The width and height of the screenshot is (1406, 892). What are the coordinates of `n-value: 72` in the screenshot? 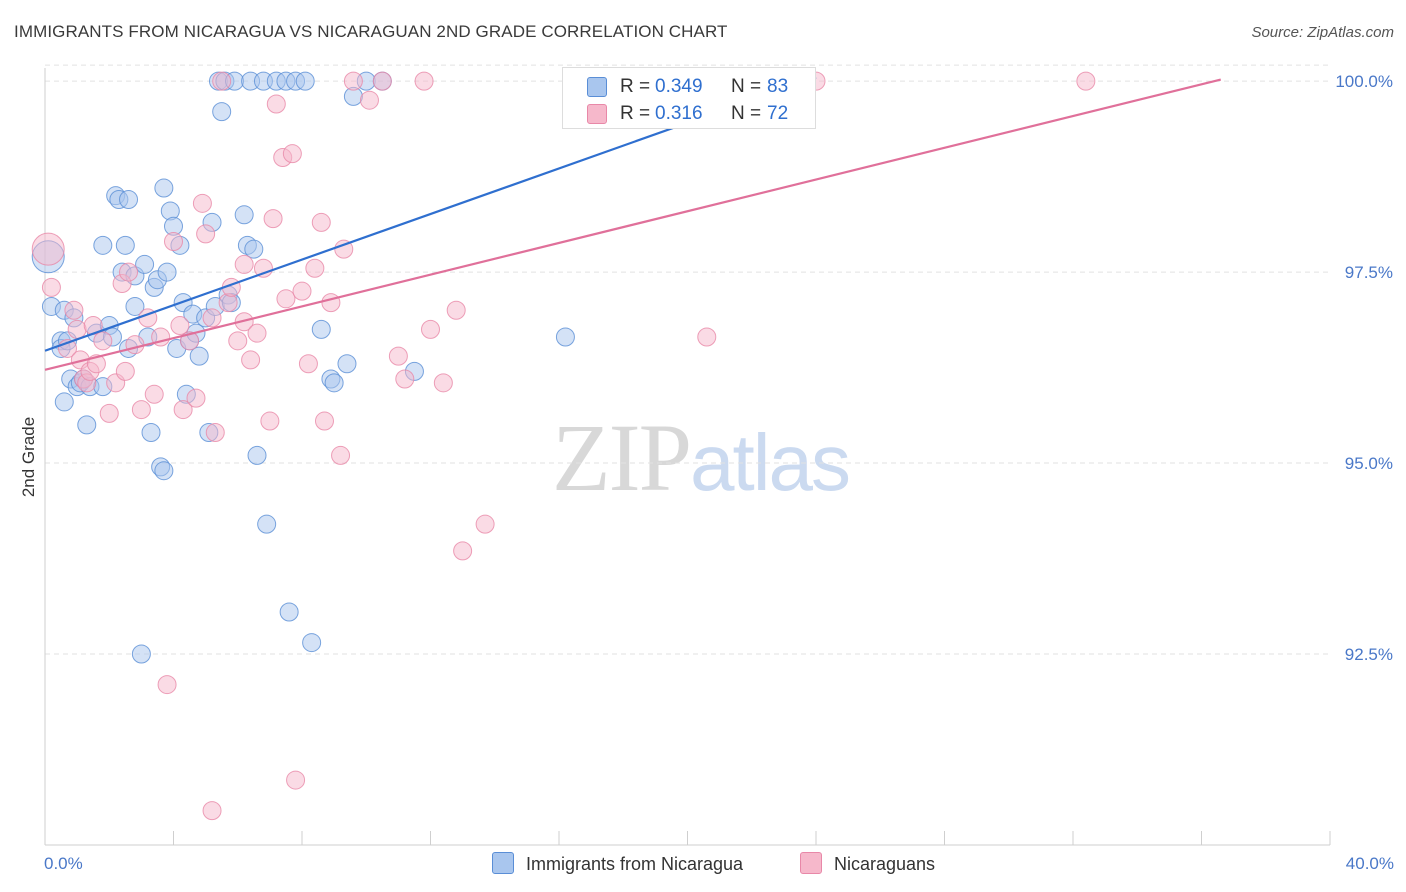 It's located at (778, 113).